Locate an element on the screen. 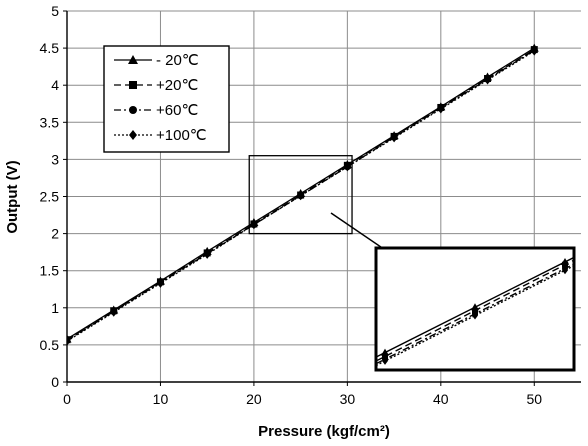 The image size is (588, 446). inset-series-line is located at coordinates (475, 316).